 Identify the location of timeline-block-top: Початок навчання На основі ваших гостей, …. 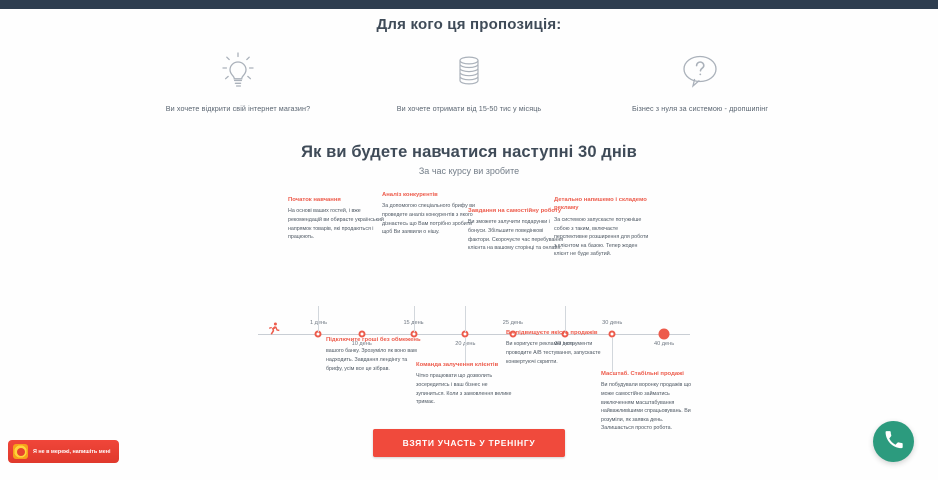
(336, 219).